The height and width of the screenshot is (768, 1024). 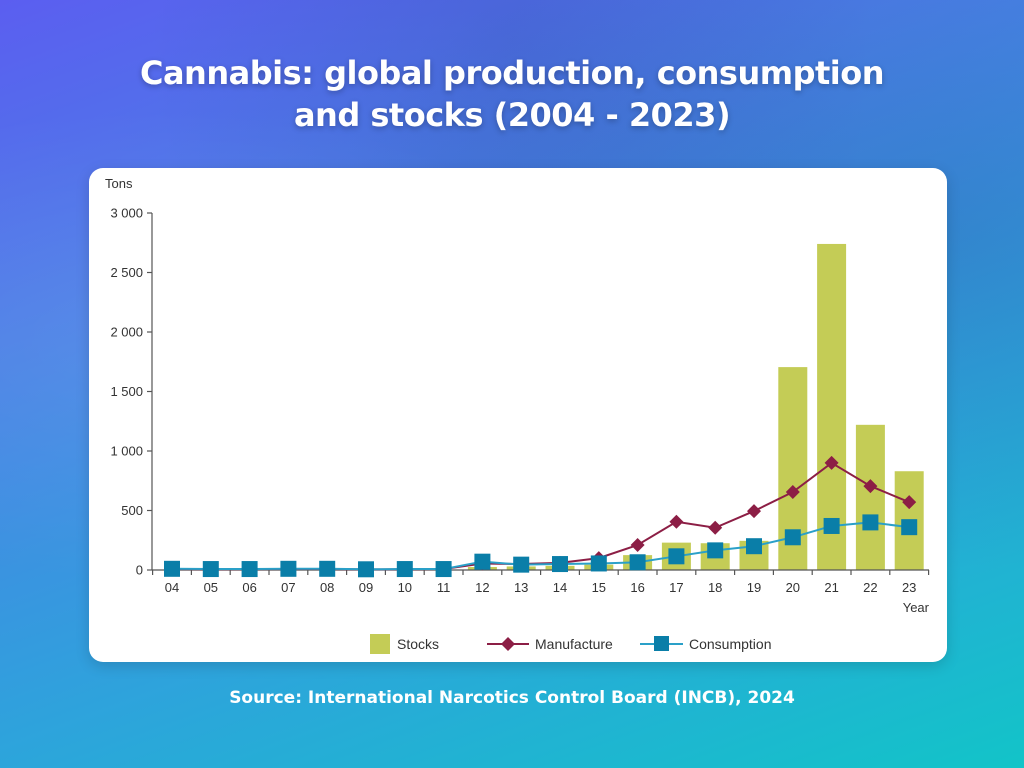 I want to click on title-line-2: and stocks (2004 - 2023), so click(x=512, y=115).